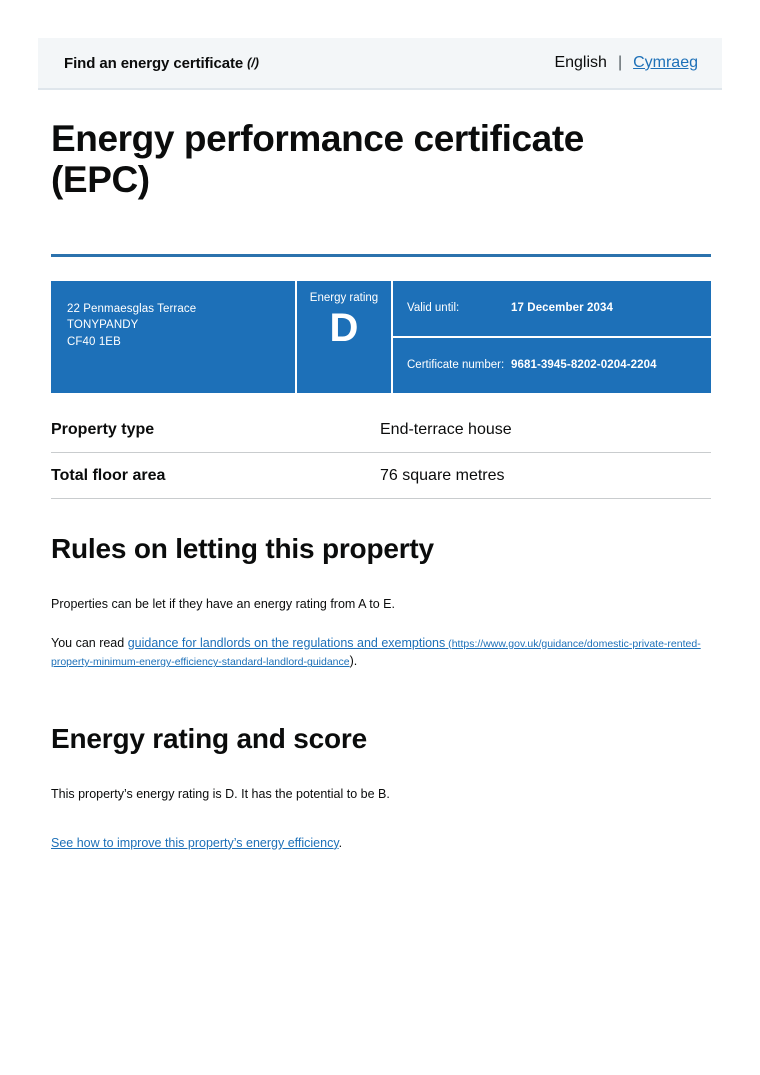  I want to click on address-line-2: TONYPANDY, so click(103, 325).